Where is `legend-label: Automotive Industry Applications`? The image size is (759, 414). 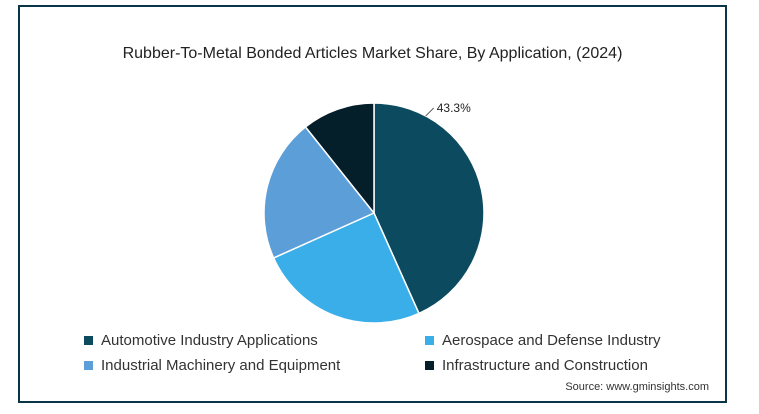
legend-label: Automotive Industry Applications is located at coordinates (209, 340).